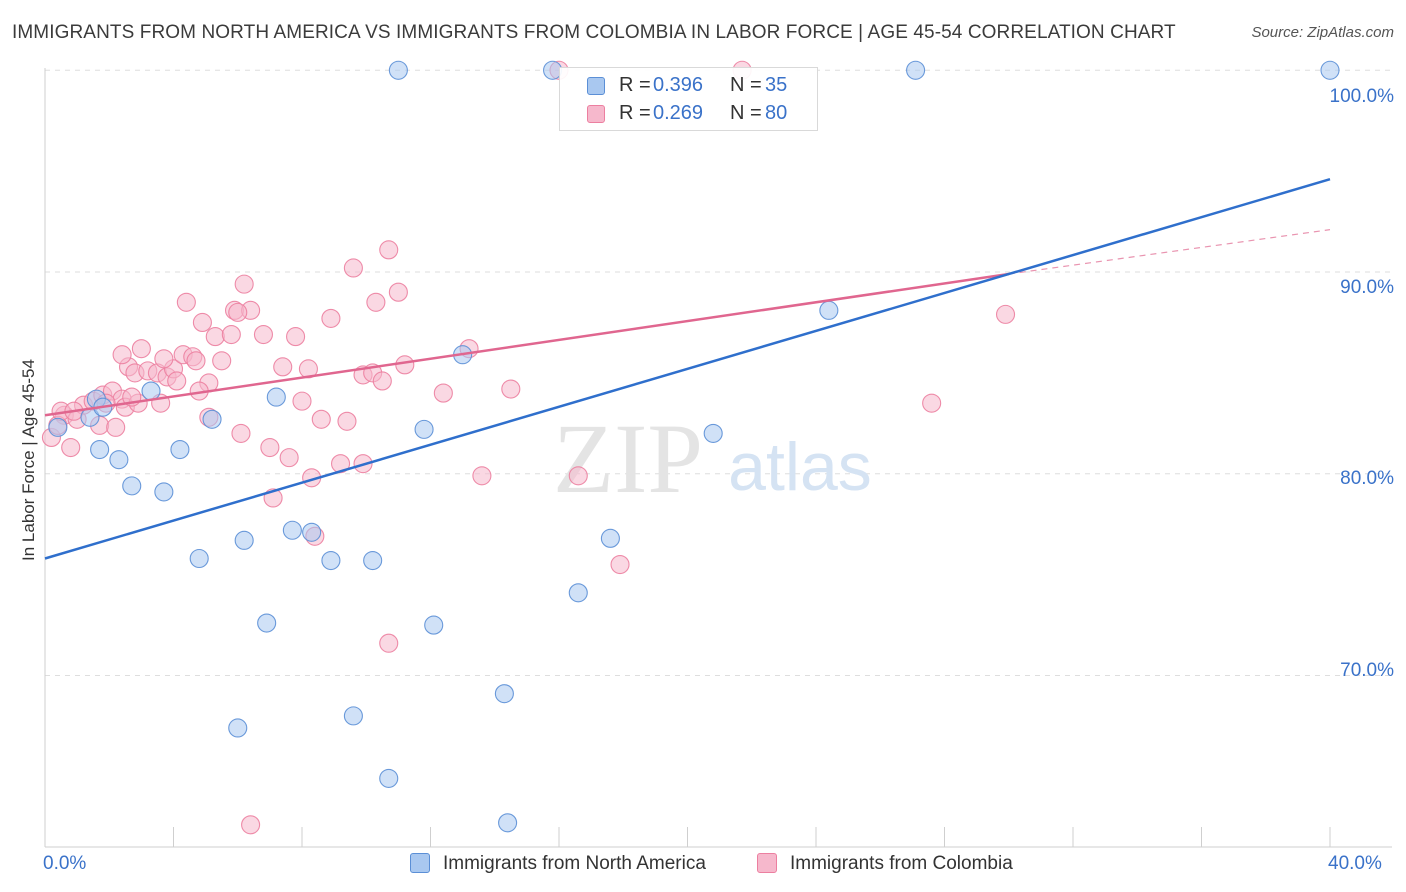 The width and height of the screenshot is (1406, 892). I want to click on y-tick-label-70: 70.0%, so click(1367, 670).